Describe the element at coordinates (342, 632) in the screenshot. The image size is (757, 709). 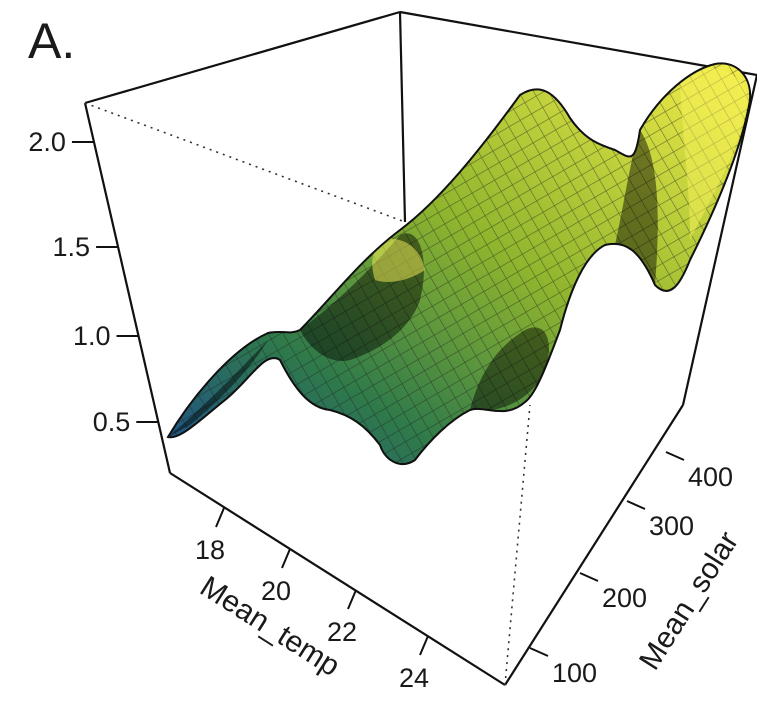
I see `x-tick-label: 22` at that location.